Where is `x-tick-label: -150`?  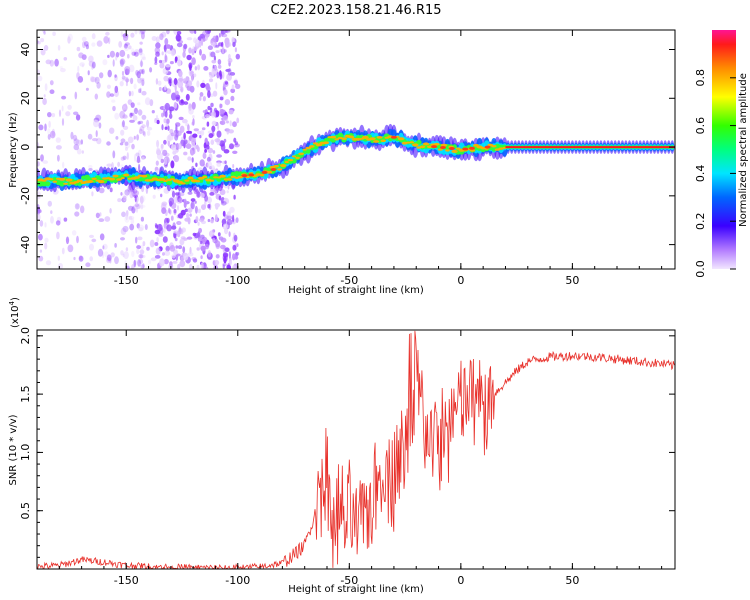
x-tick-label: -150 is located at coordinates (126, 280).